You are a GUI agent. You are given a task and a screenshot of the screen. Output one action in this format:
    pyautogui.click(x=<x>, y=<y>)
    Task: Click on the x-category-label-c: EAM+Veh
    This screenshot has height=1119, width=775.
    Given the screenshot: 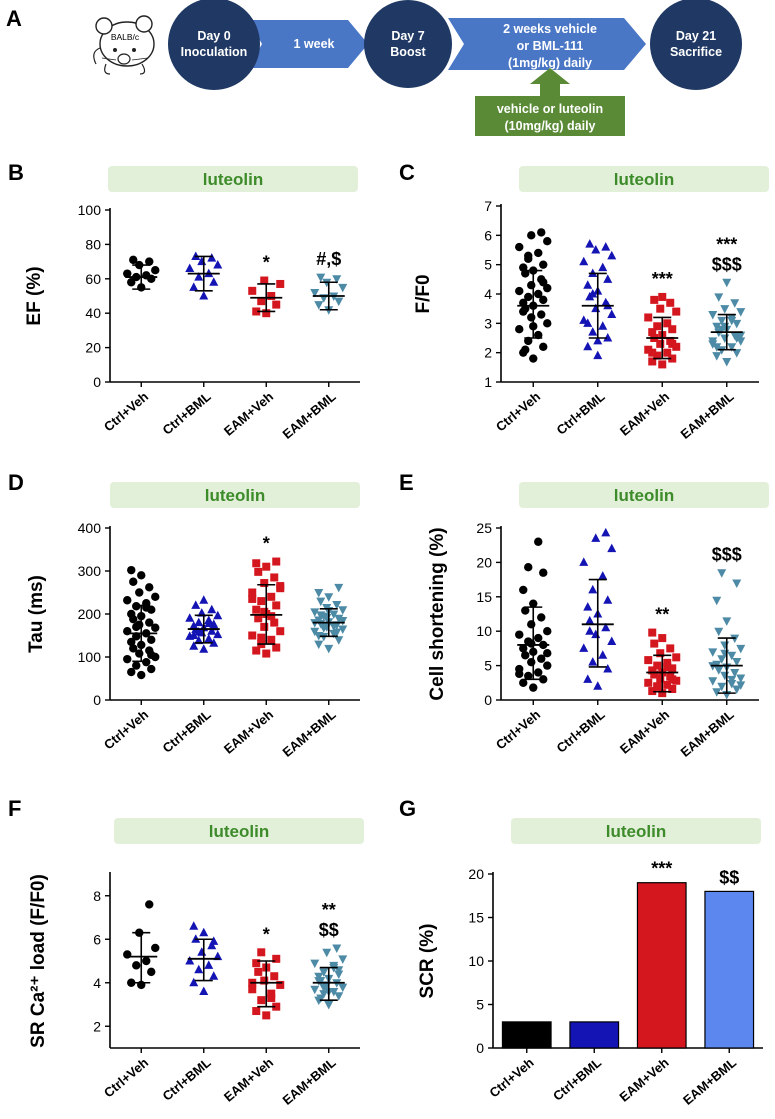 What is the action you would take?
    pyautogui.click(x=644, y=414)
    